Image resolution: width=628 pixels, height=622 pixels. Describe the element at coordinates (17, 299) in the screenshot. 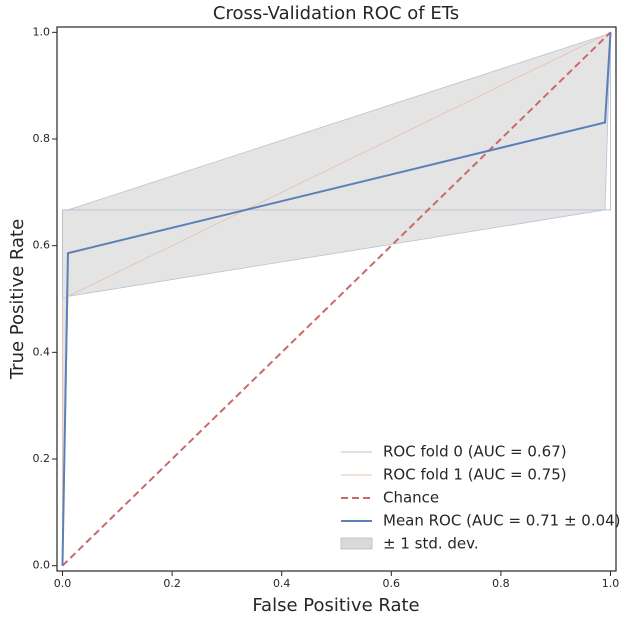

I see `y-axis-label: True Positive Rate` at that location.